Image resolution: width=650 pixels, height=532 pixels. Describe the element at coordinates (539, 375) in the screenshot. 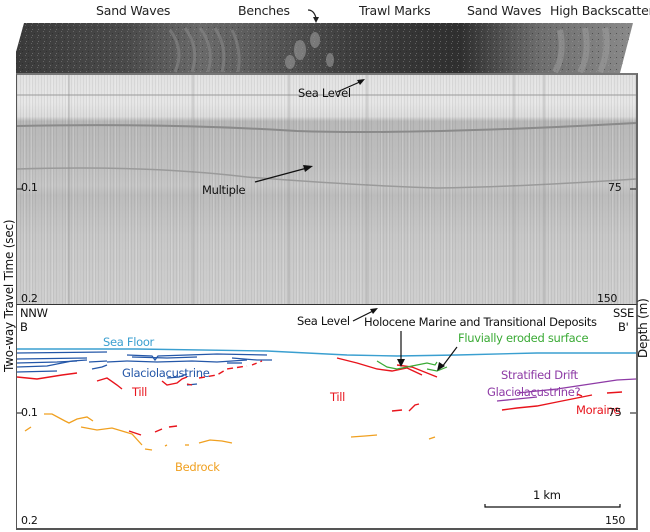

I see `stratified-drift-label: Stratified Drift` at that location.